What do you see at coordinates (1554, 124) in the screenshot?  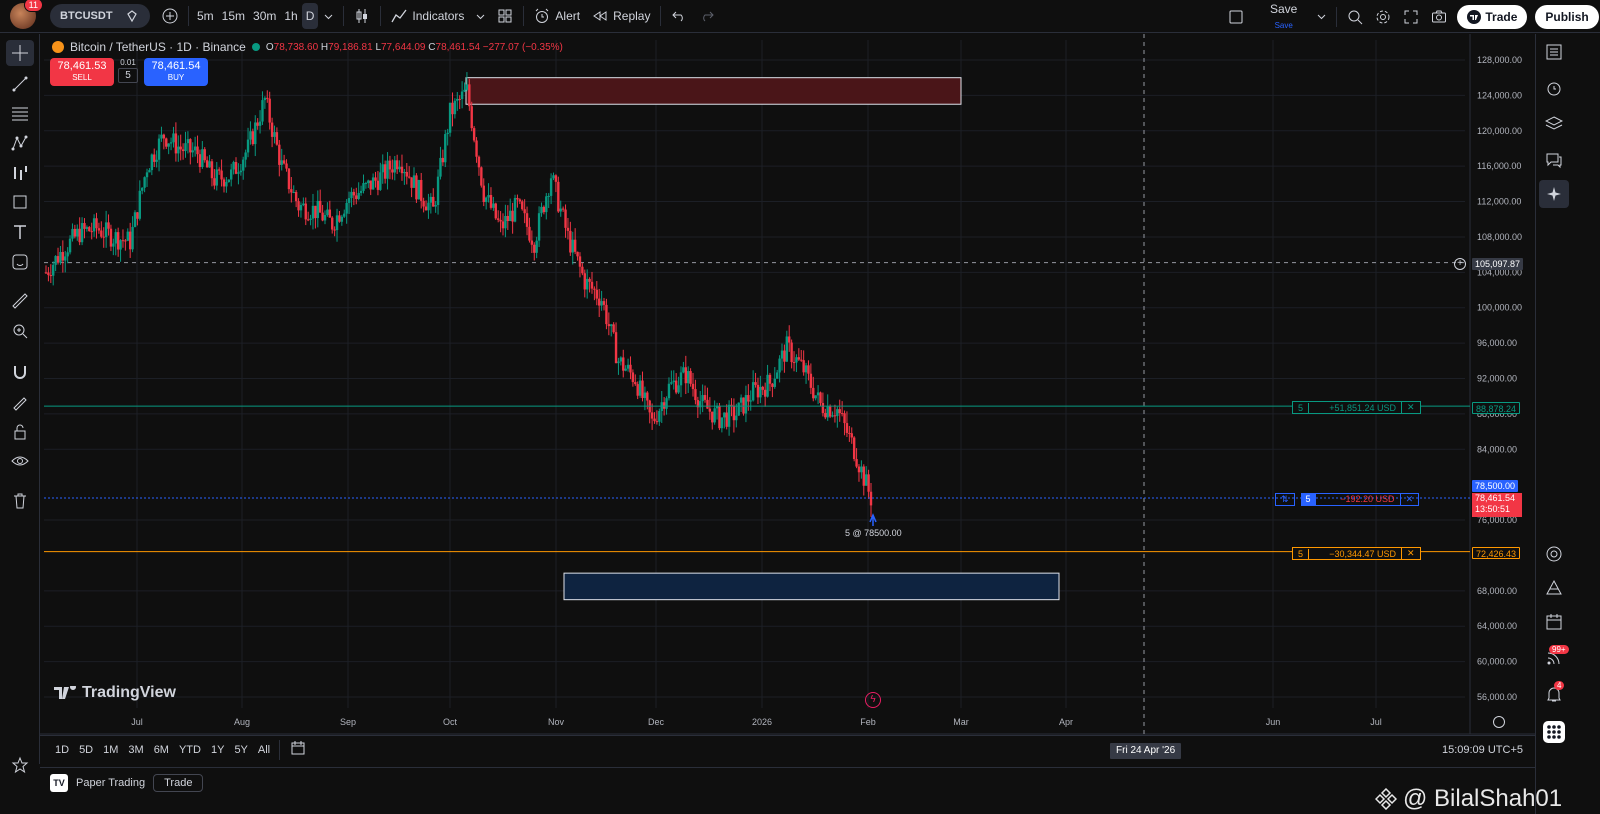 I see `object-tree-button` at bounding box center [1554, 124].